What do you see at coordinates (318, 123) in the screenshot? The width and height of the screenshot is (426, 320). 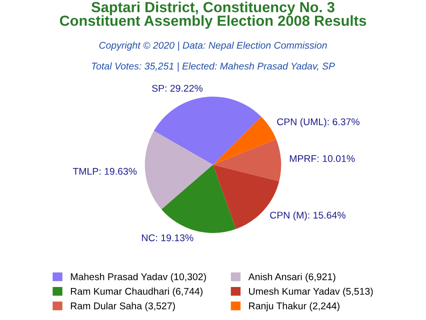 I see `data-label: CPN (UML): 6.37%` at bounding box center [318, 123].